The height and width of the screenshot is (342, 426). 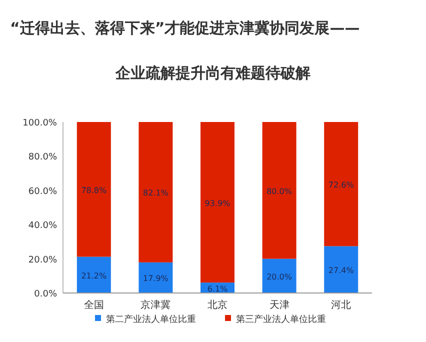 I want to click on legend-label: 第二产业法人单位比重, so click(x=151, y=319).